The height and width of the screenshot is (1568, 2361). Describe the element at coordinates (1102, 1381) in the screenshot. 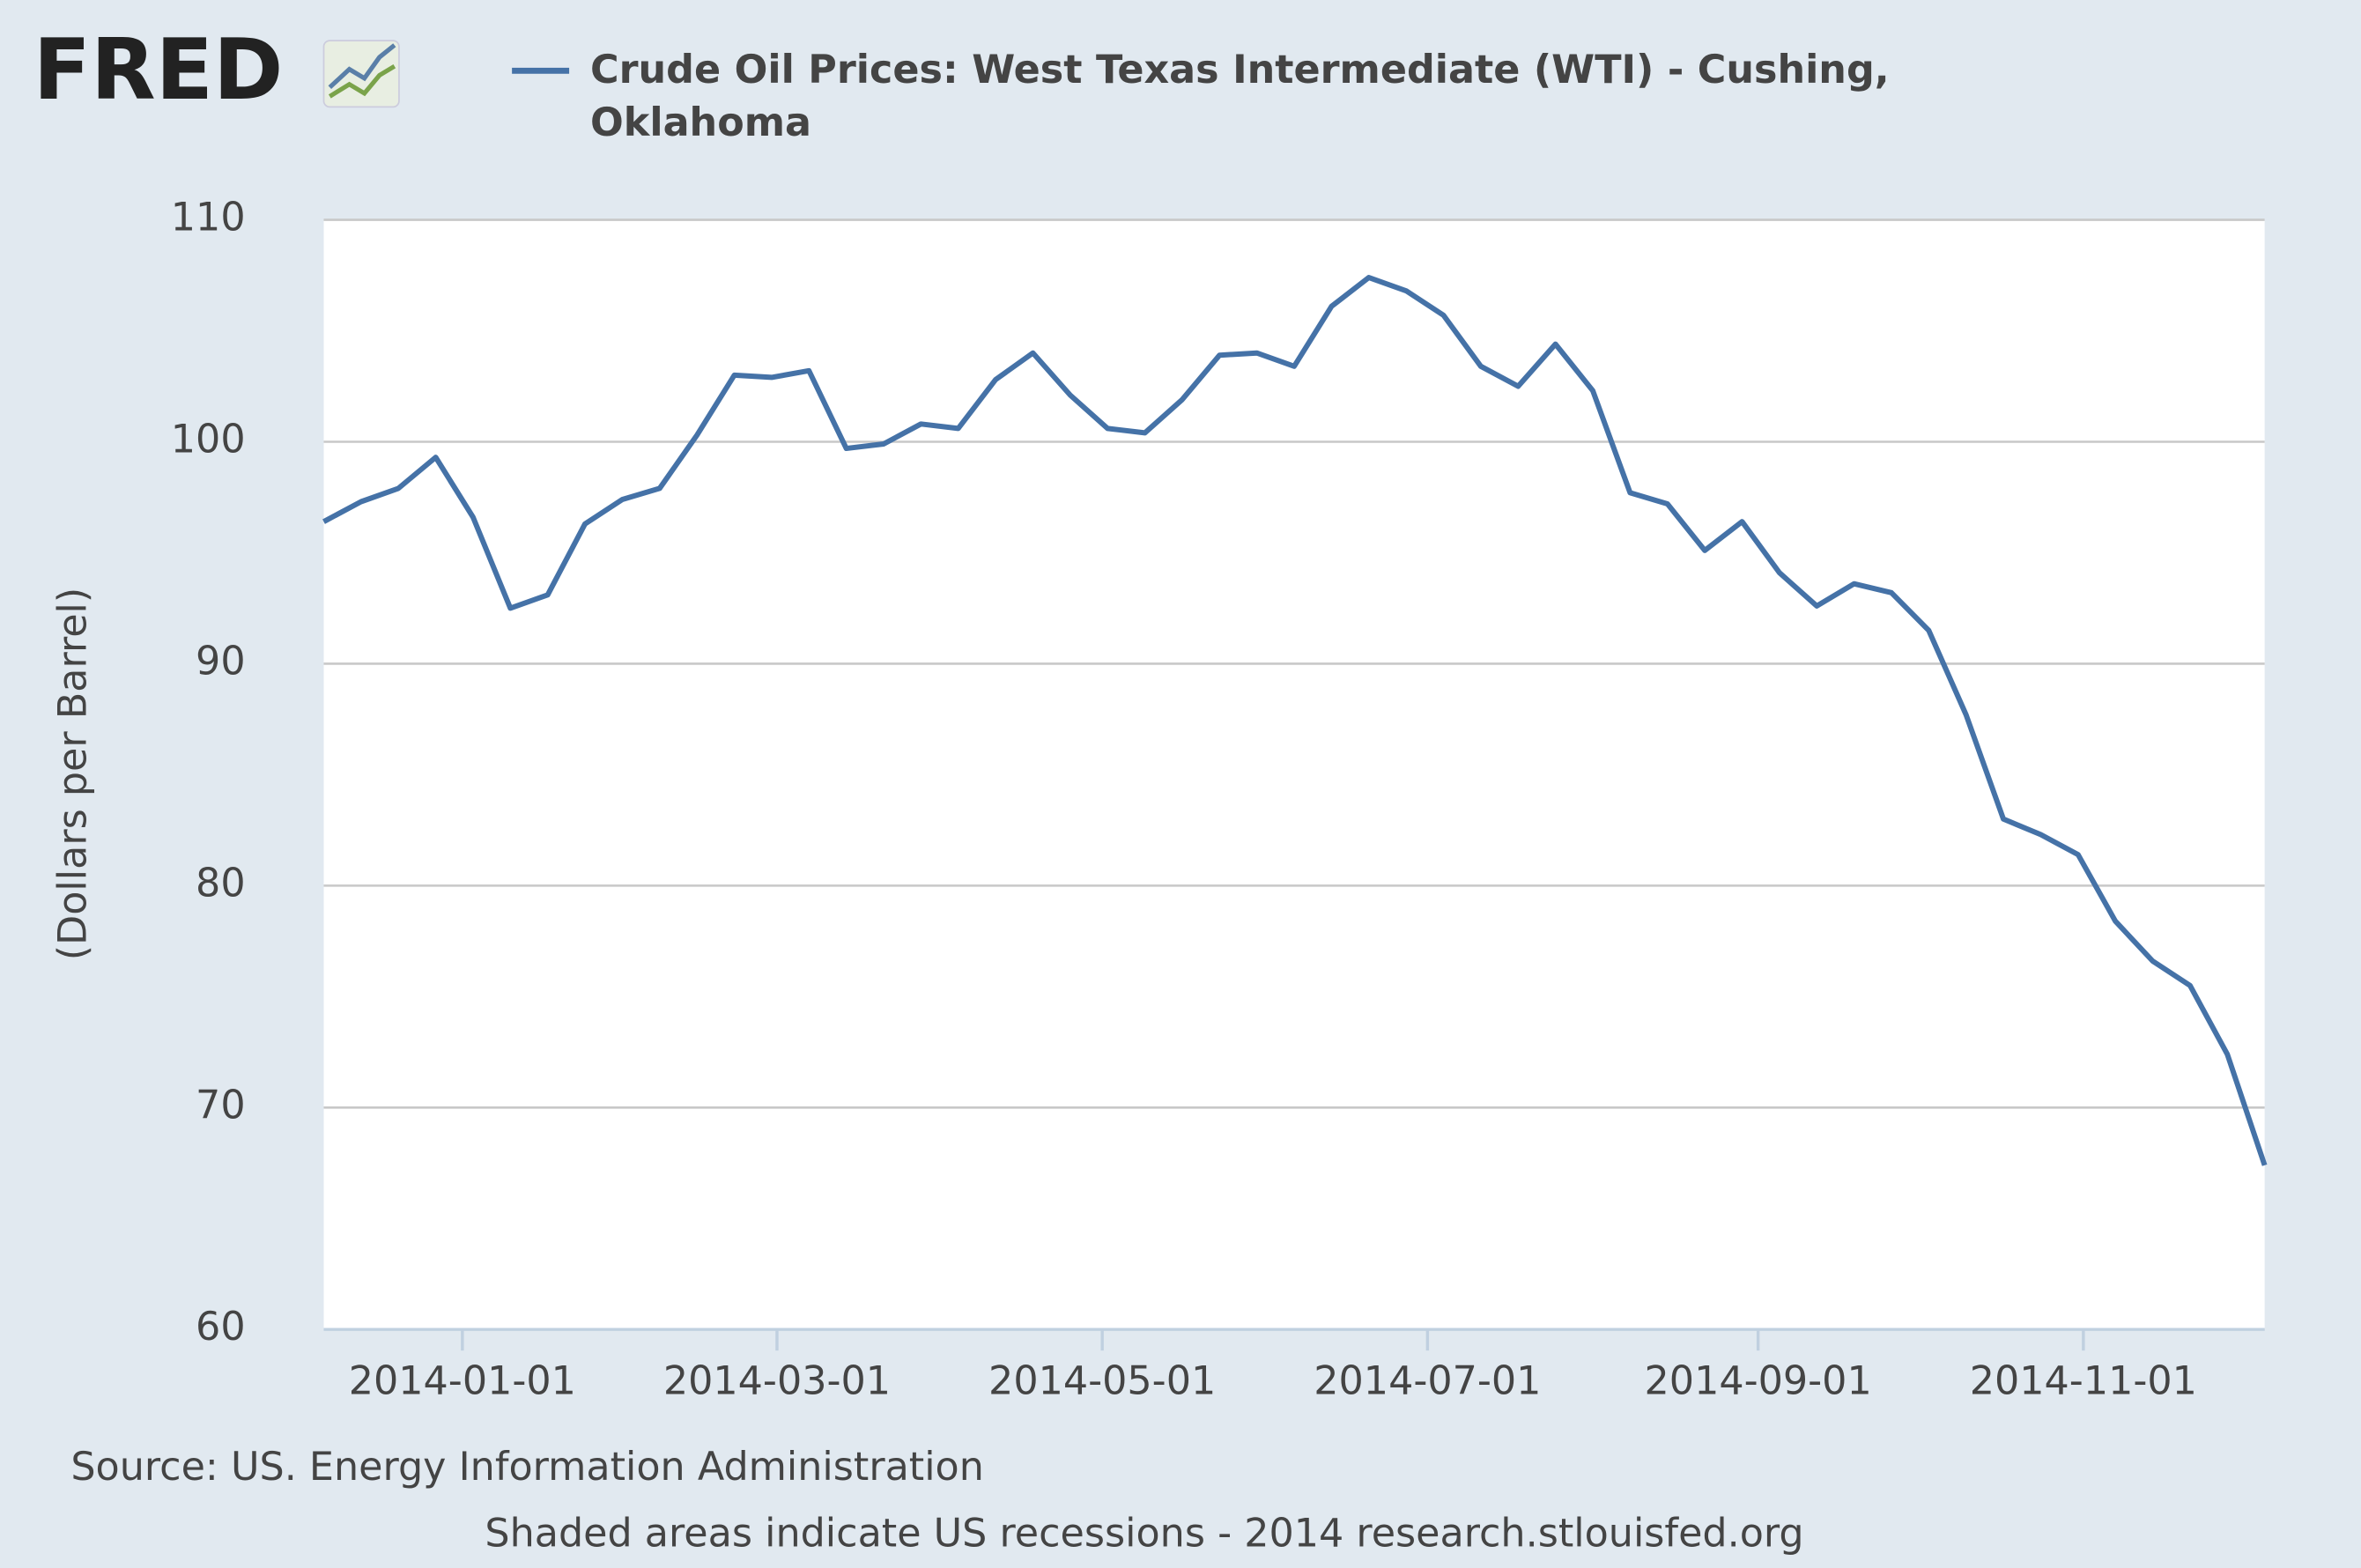

I see `x-tick-label: 2014-05-01` at that location.